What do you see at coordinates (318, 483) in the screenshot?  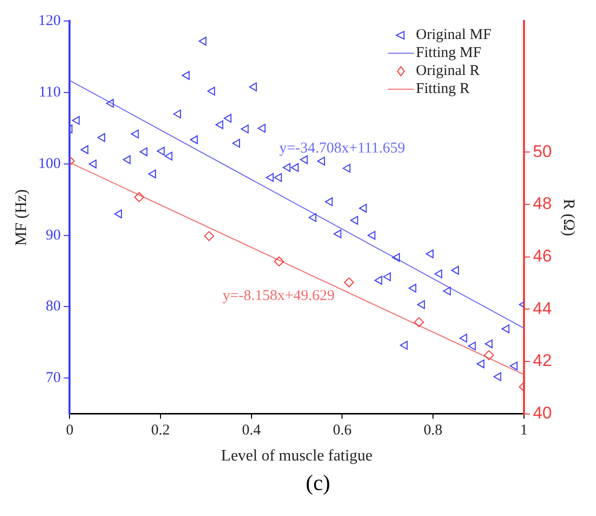 I see `text: (c)` at bounding box center [318, 483].